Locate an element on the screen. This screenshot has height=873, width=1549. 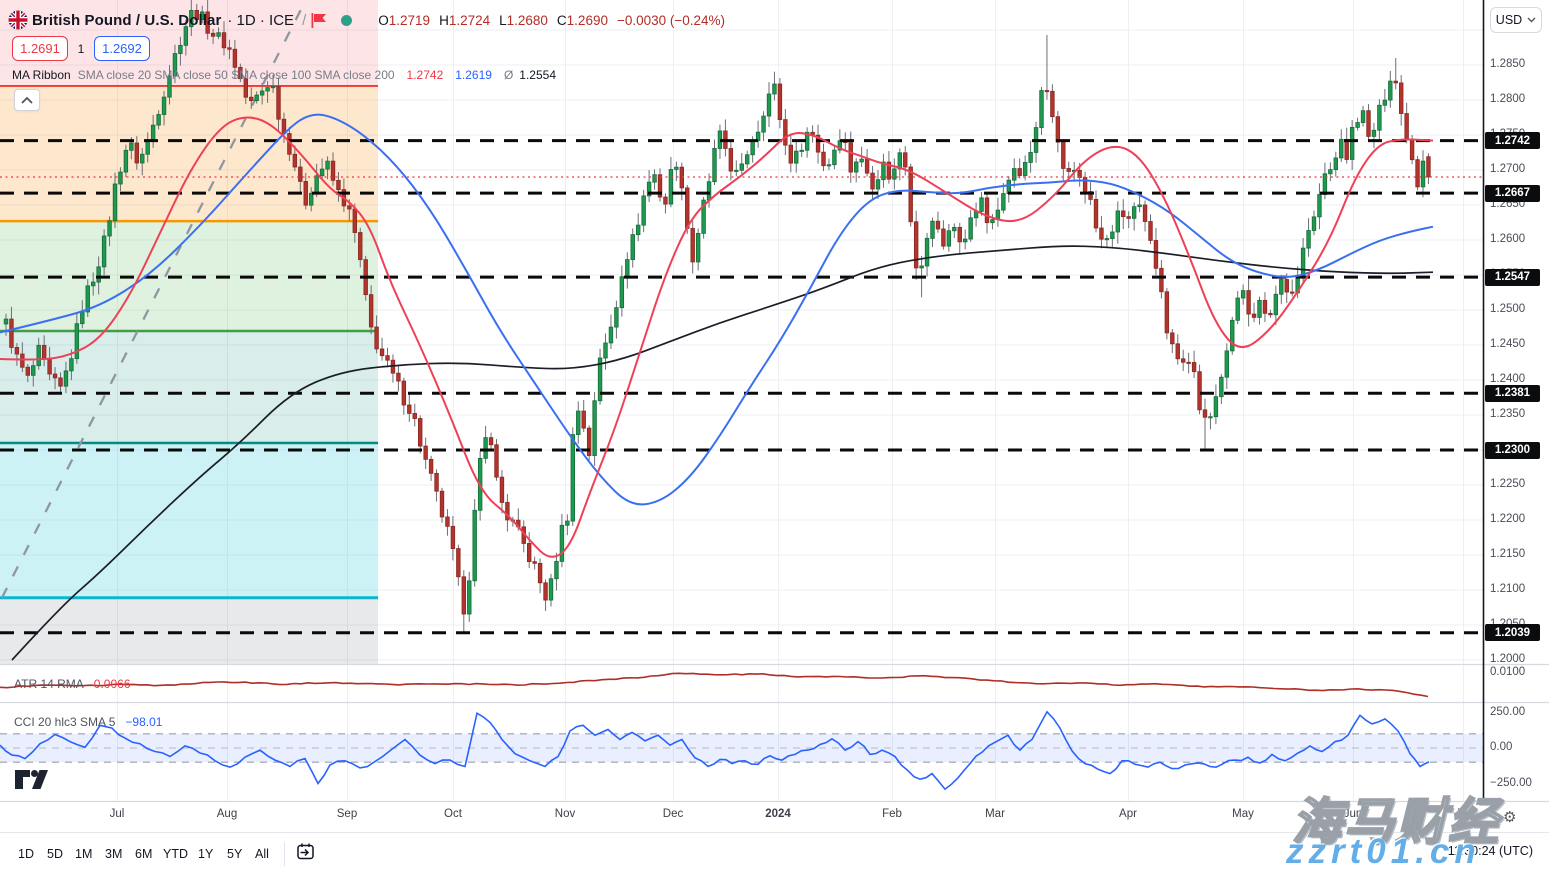
price-tick: 1.2800 is located at coordinates (1508, 99).